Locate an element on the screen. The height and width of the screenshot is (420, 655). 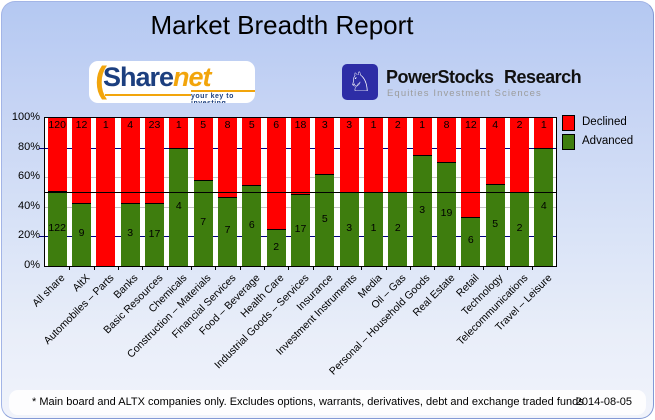
declined-count-label: 120 is located at coordinates (57, 125).